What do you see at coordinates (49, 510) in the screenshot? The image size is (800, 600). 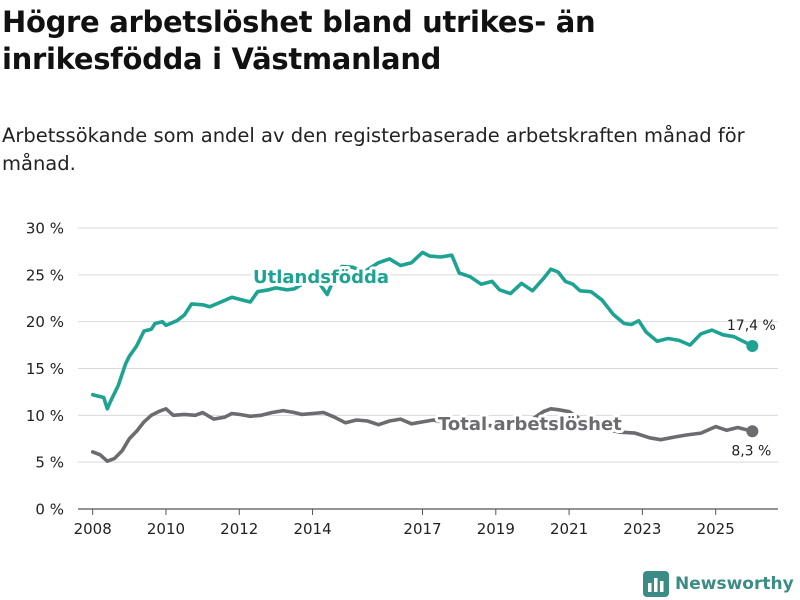 I see `y-tick-label-0: 0 %` at bounding box center [49, 510].